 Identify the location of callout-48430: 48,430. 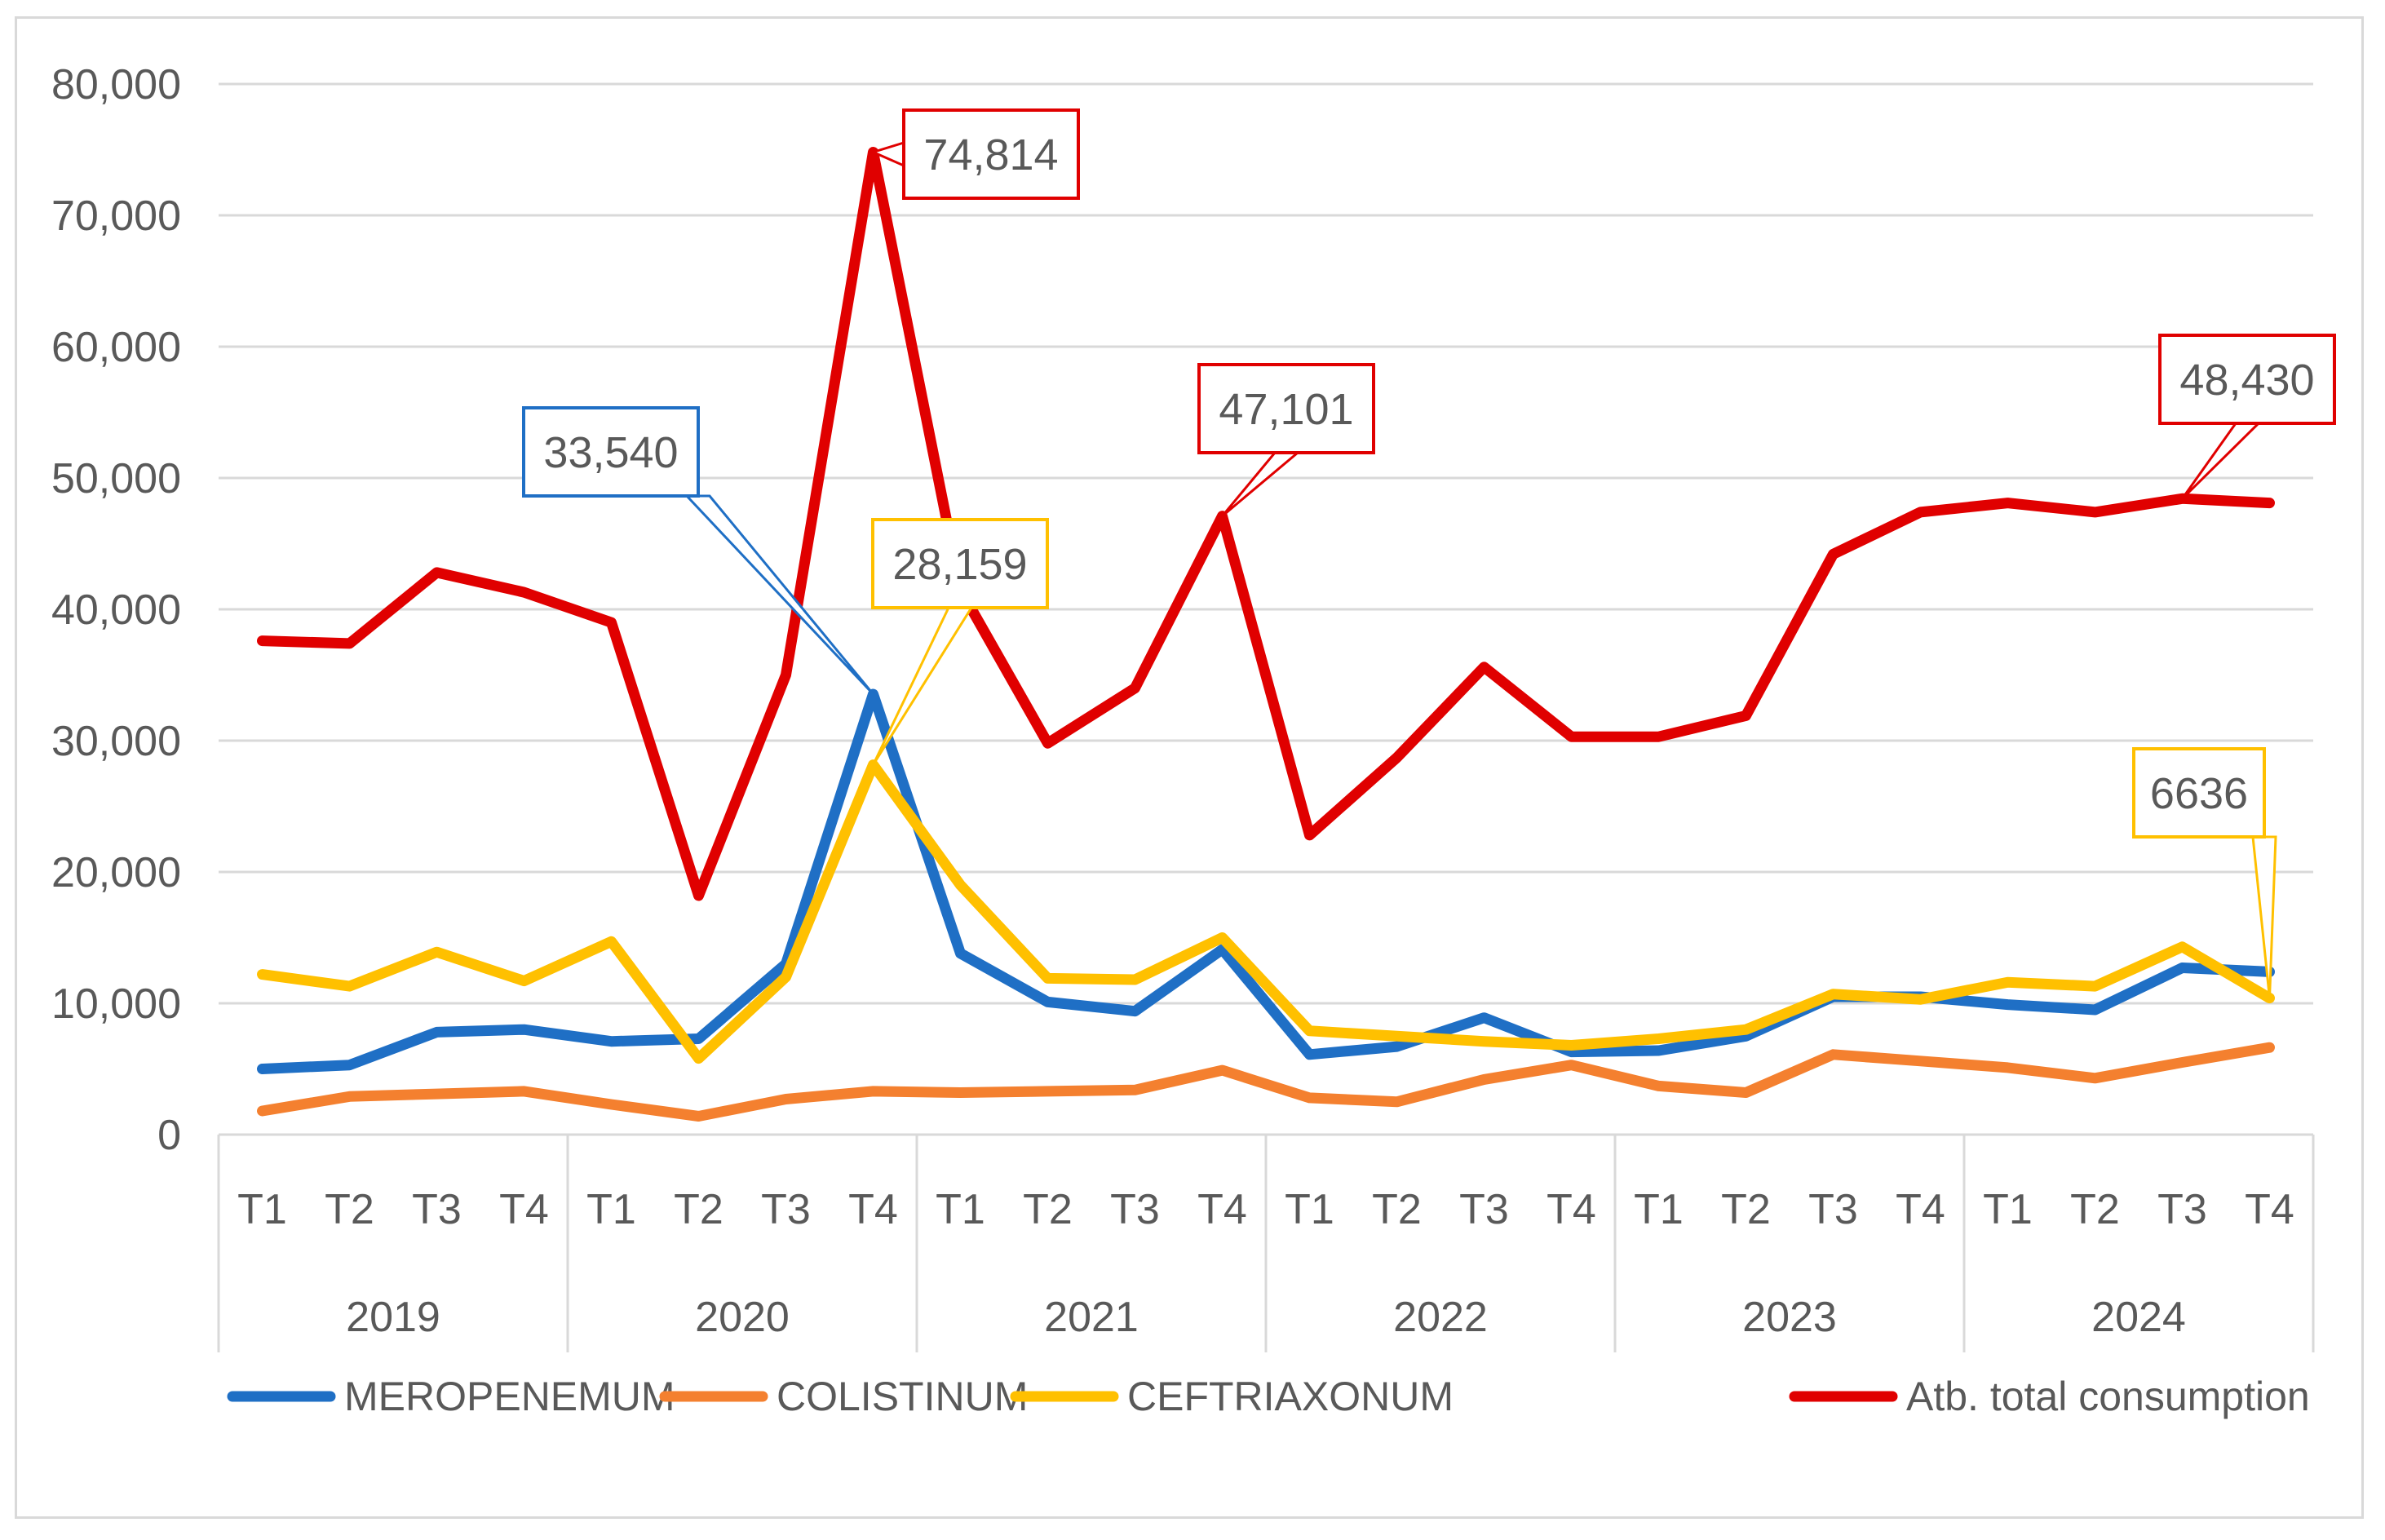
(2247, 417).